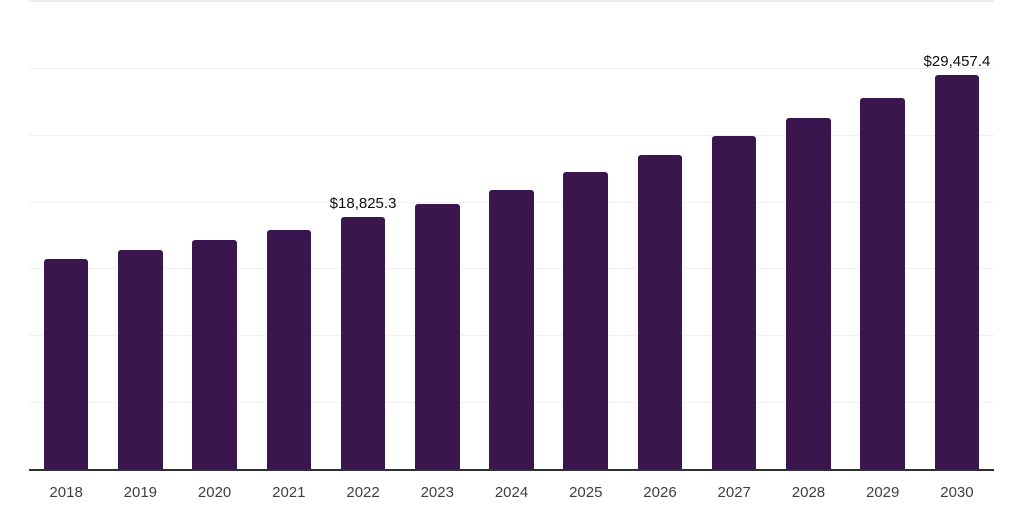 The height and width of the screenshot is (512, 1024). Describe the element at coordinates (66, 235) in the screenshot. I see `bar-band-2018` at that location.